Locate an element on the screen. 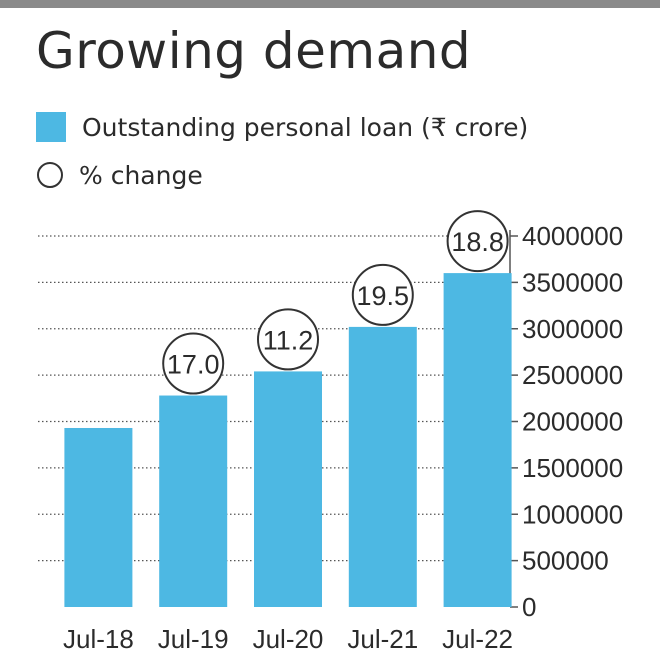  x-tick-label: Jul-22 is located at coordinates (477, 639).